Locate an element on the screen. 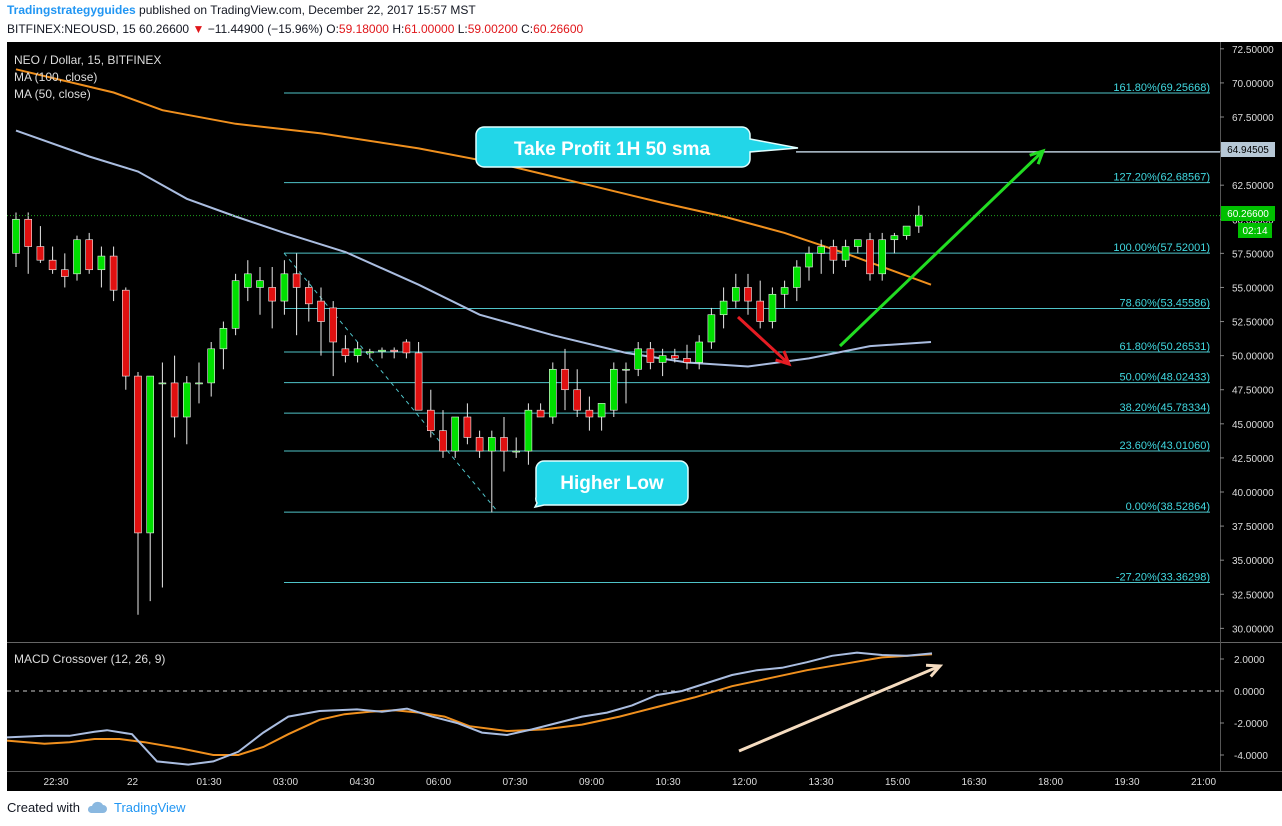  fib-level-label: 23.60%(43.01060) is located at coordinates (1164, 446).